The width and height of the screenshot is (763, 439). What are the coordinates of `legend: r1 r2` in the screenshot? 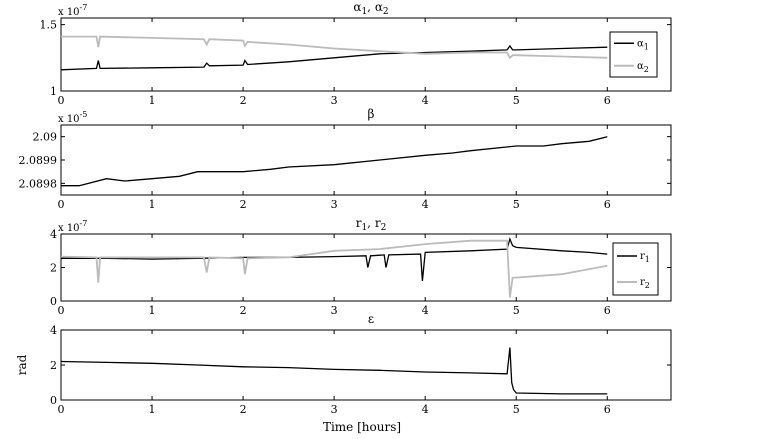 It's located at (635, 269).